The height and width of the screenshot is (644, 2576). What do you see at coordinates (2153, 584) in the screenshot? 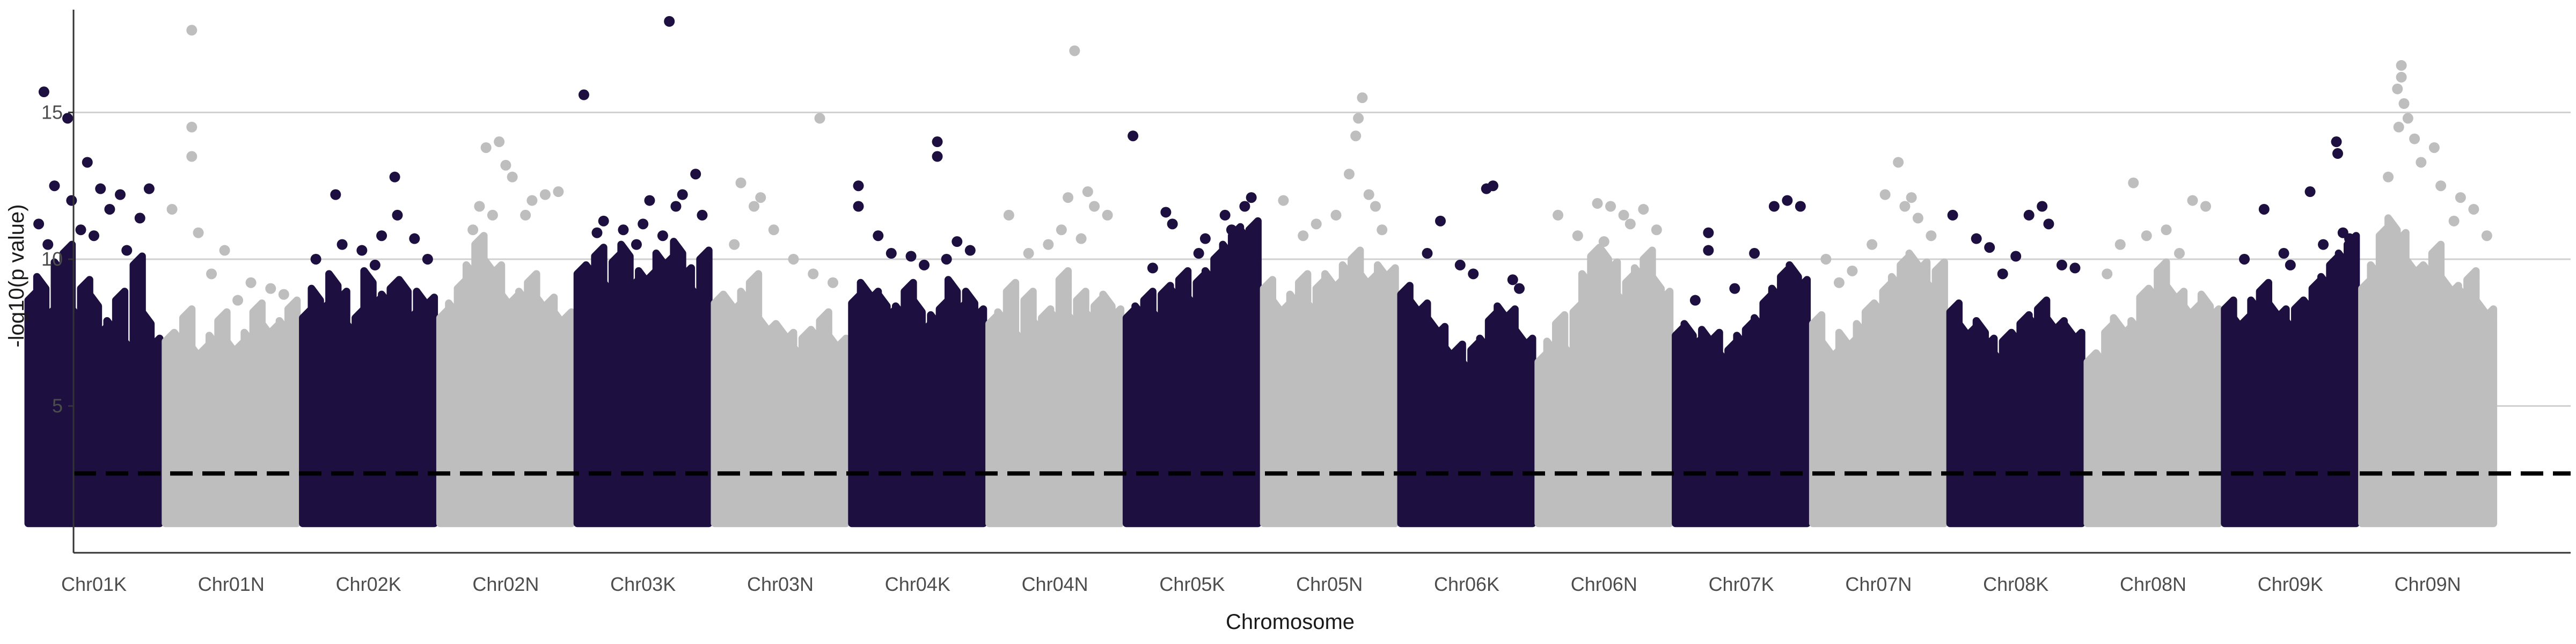
I see `x-tick-label: Chr08N` at bounding box center [2153, 584].